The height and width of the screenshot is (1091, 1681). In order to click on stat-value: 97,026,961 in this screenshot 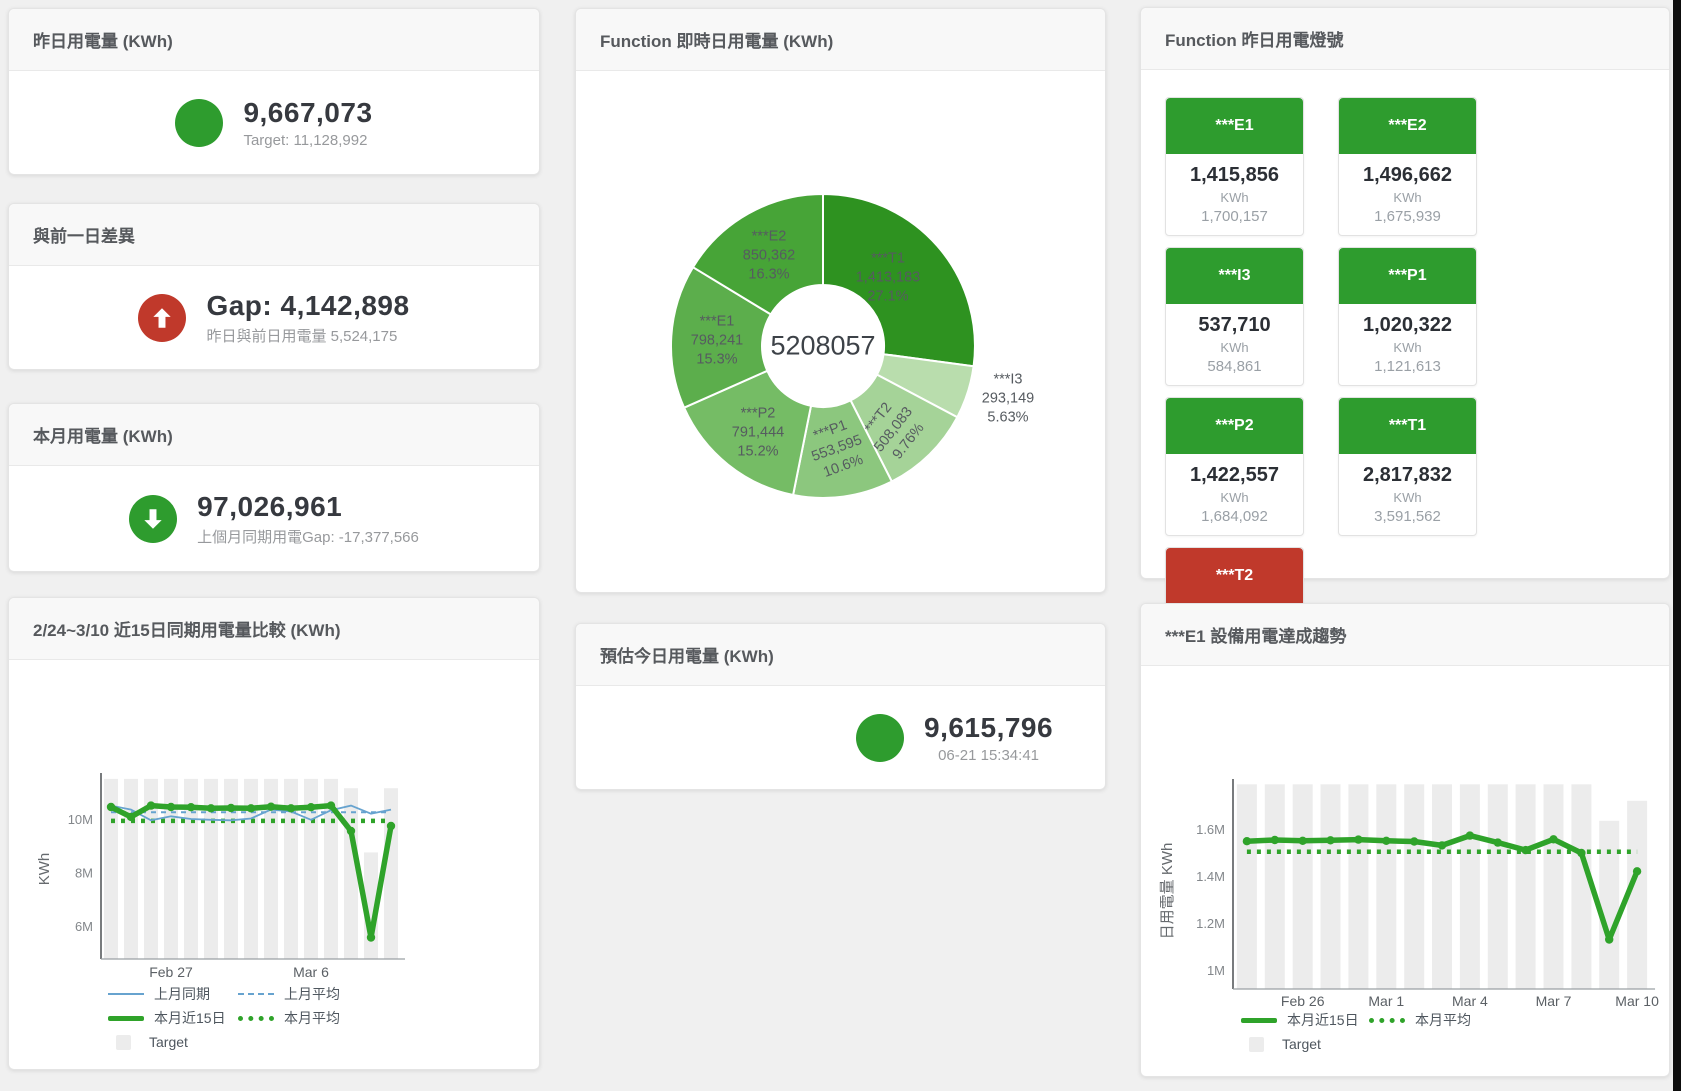, I will do `click(270, 506)`.